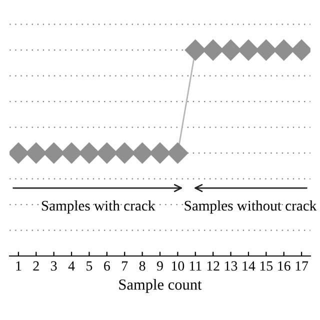  I want to click on x-tick-label: 16, so click(284, 266).